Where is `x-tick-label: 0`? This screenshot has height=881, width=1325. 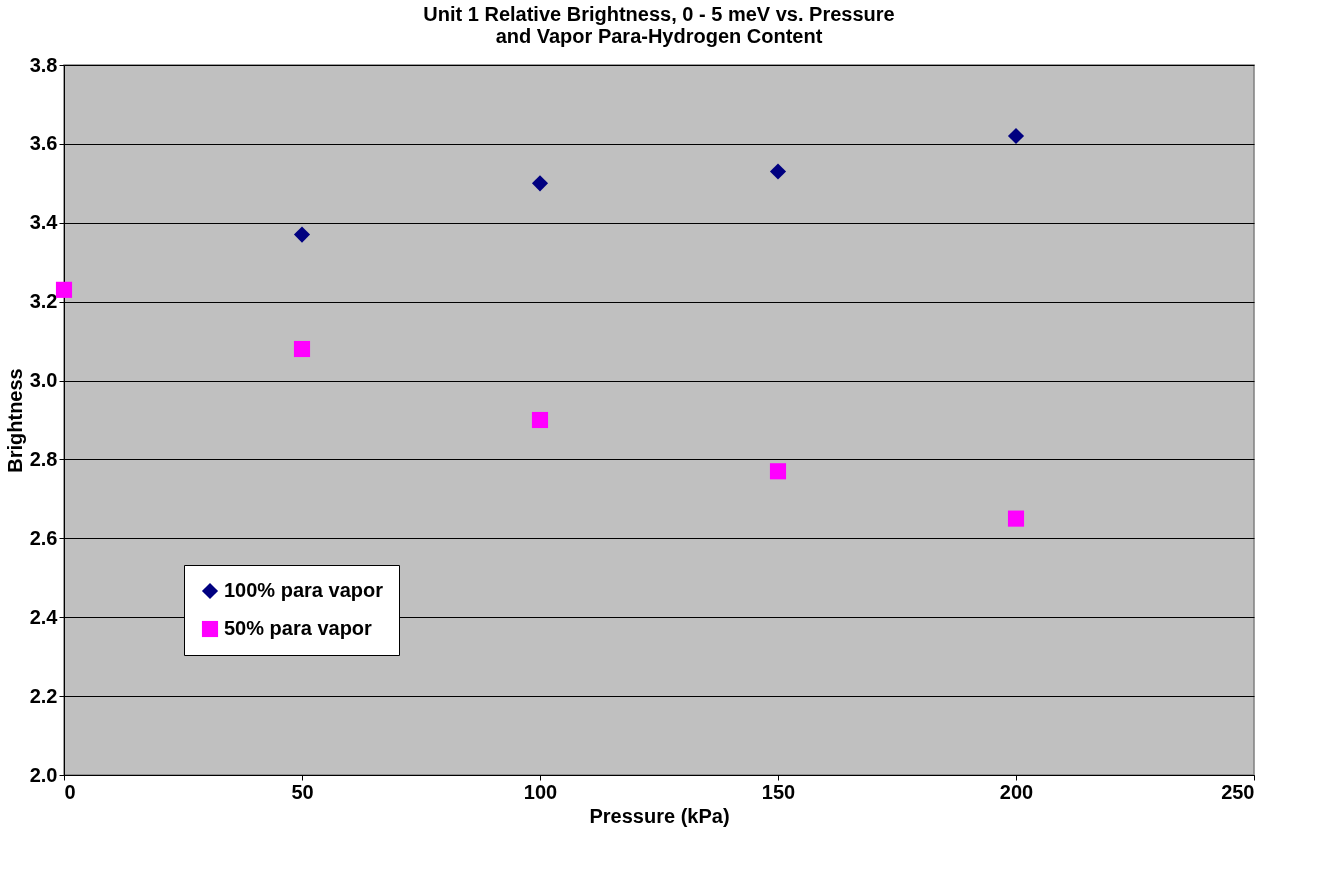 x-tick-label: 0 is located at coordinates (70, 791).